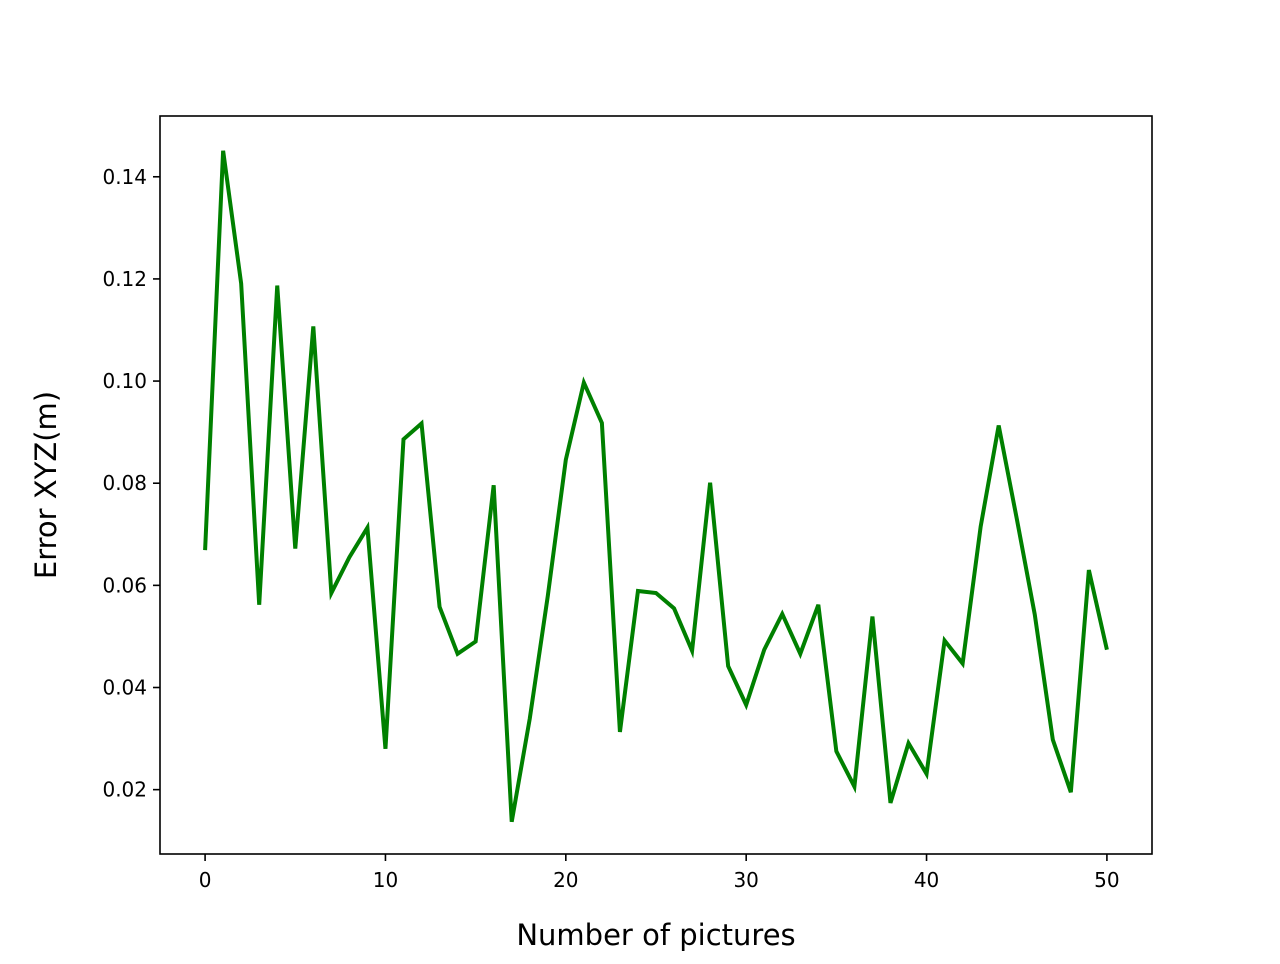  Describe the element at coordinates (124, 585) in the screenshot. I see `y-tick-label: 0.06` at that location.